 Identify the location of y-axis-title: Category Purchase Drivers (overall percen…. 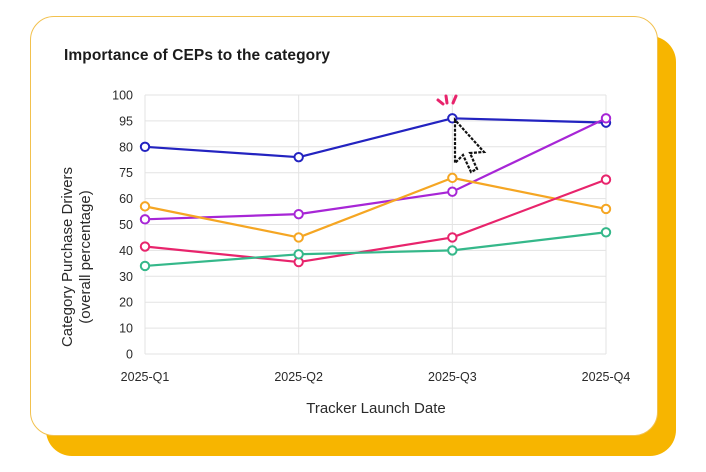
(76, 257).